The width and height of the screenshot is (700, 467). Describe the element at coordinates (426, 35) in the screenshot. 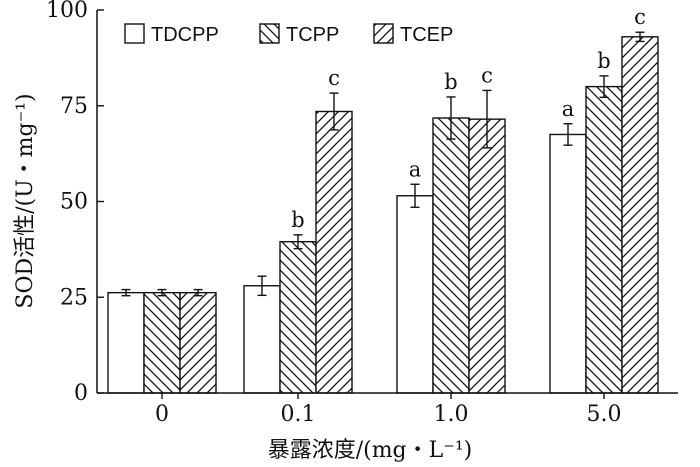

I see `legend-label: TCEP` at that location.